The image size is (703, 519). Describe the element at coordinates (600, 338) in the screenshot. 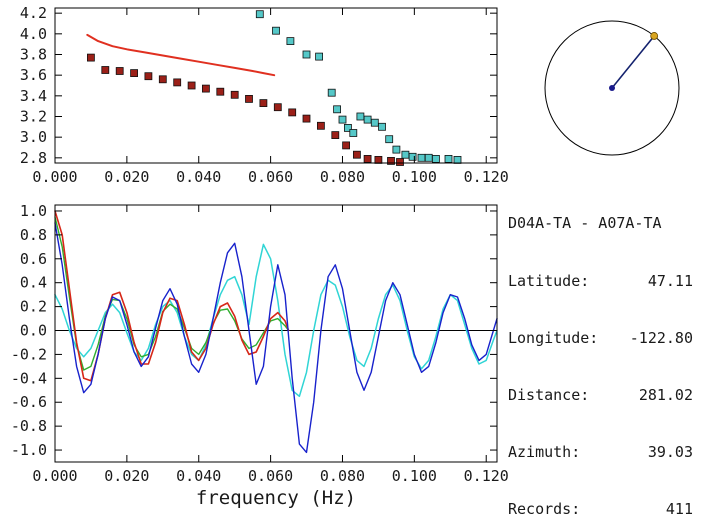

I see `info-row-longitude: Longitude: -122.80` at that location.